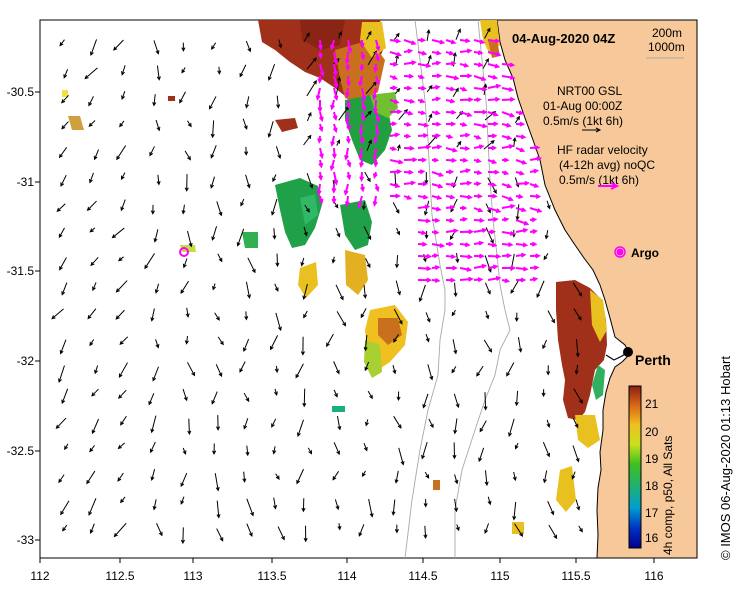 The height and width of the screenshot is (592, 739). Describe the element at coordinates (617, 356) in the screenshot. I see `perth-coast-inlet` at that location.